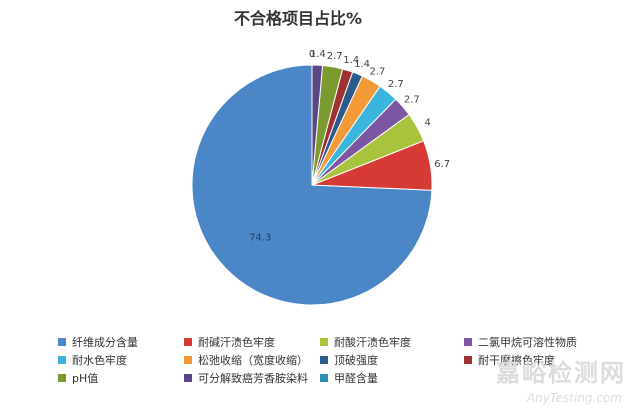 Image resolution: width=640 pixels, height=410 pixels. I want to click on legend-item: 耐酸汗渍色牢度, so click(392, 341).